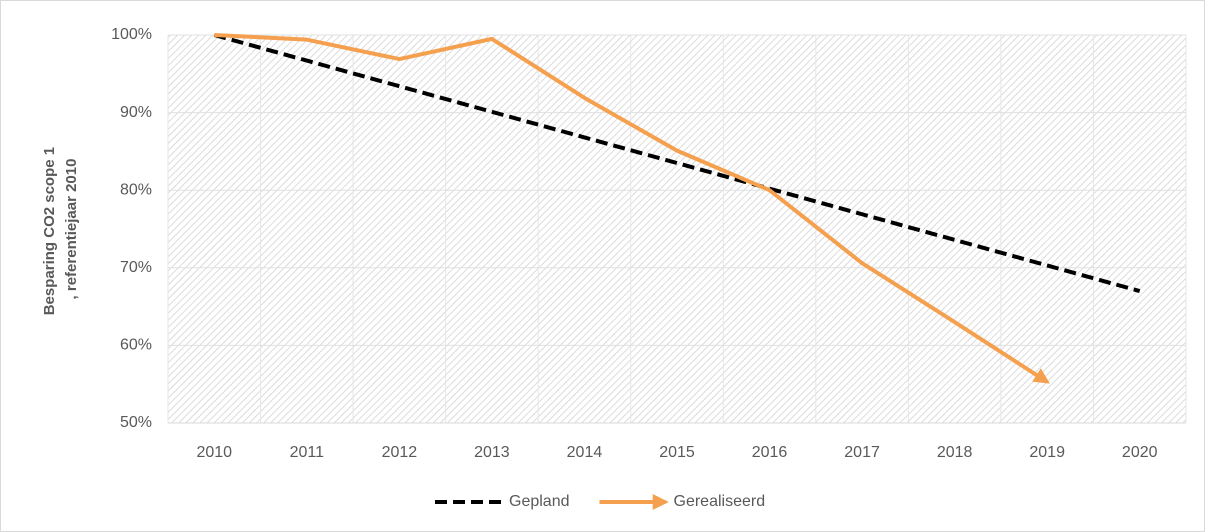 Image resolution: width=1205 pixels, height=532 pixels. I want to click on x-tick-label: 2019, so click(1047, 452).